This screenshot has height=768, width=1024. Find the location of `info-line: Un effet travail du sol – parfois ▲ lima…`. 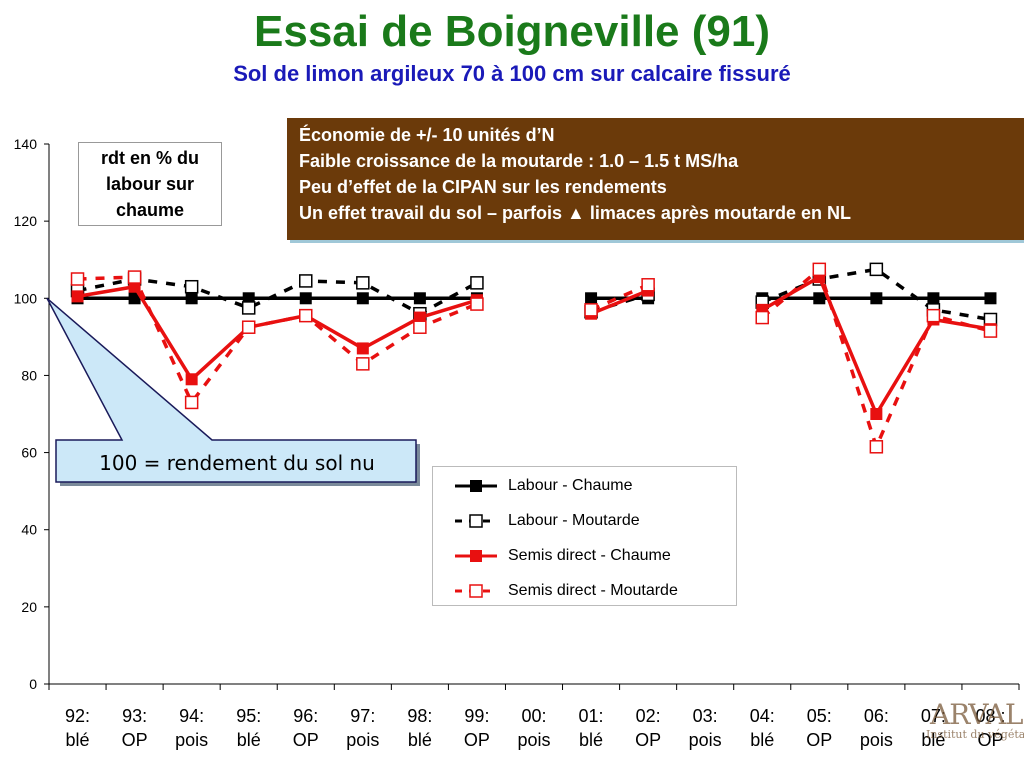

info-line: Un effet travail du sol – parfois ▲ lima… is located at coordinates (575, 213).